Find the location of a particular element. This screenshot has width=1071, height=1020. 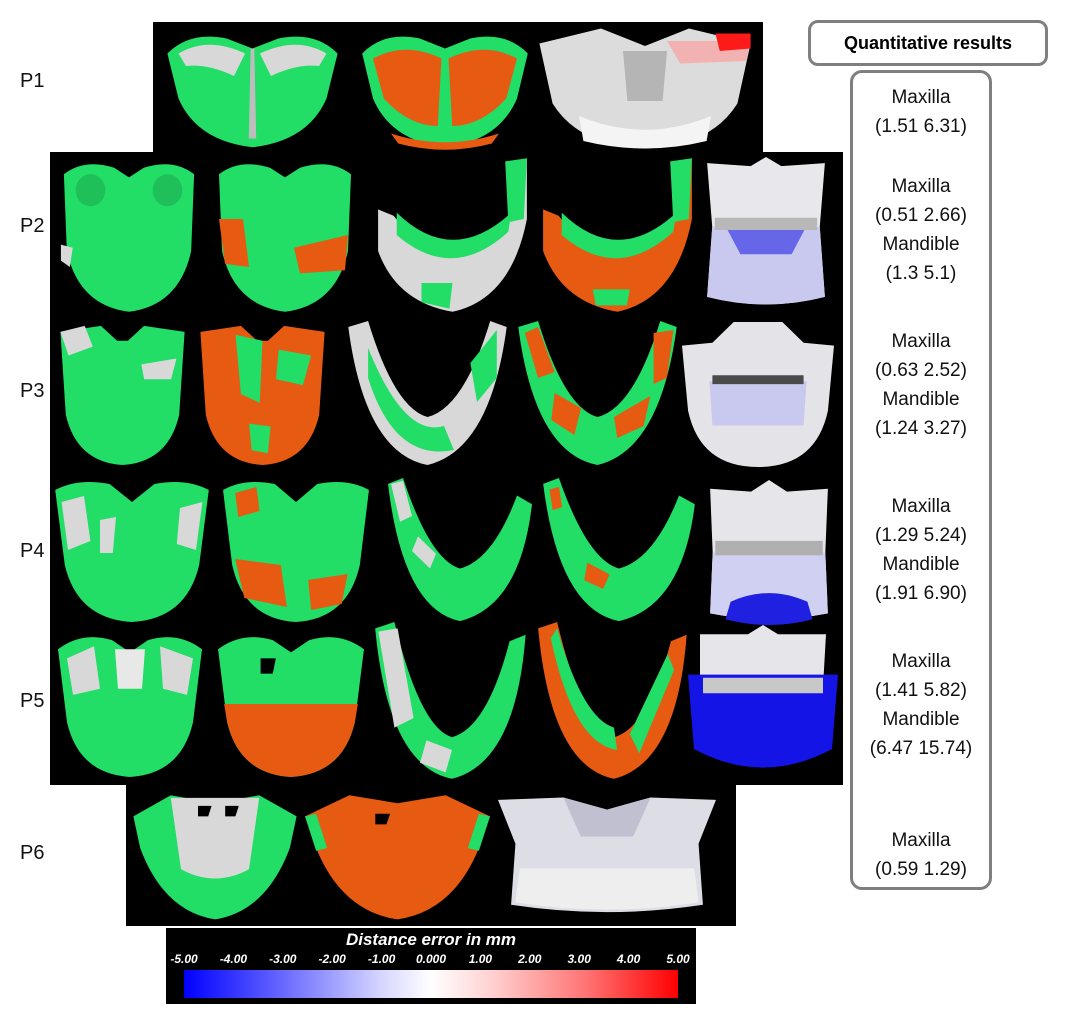

p2-maxilla-values: (0.51 2.66) is located at coordinates (921, 215).